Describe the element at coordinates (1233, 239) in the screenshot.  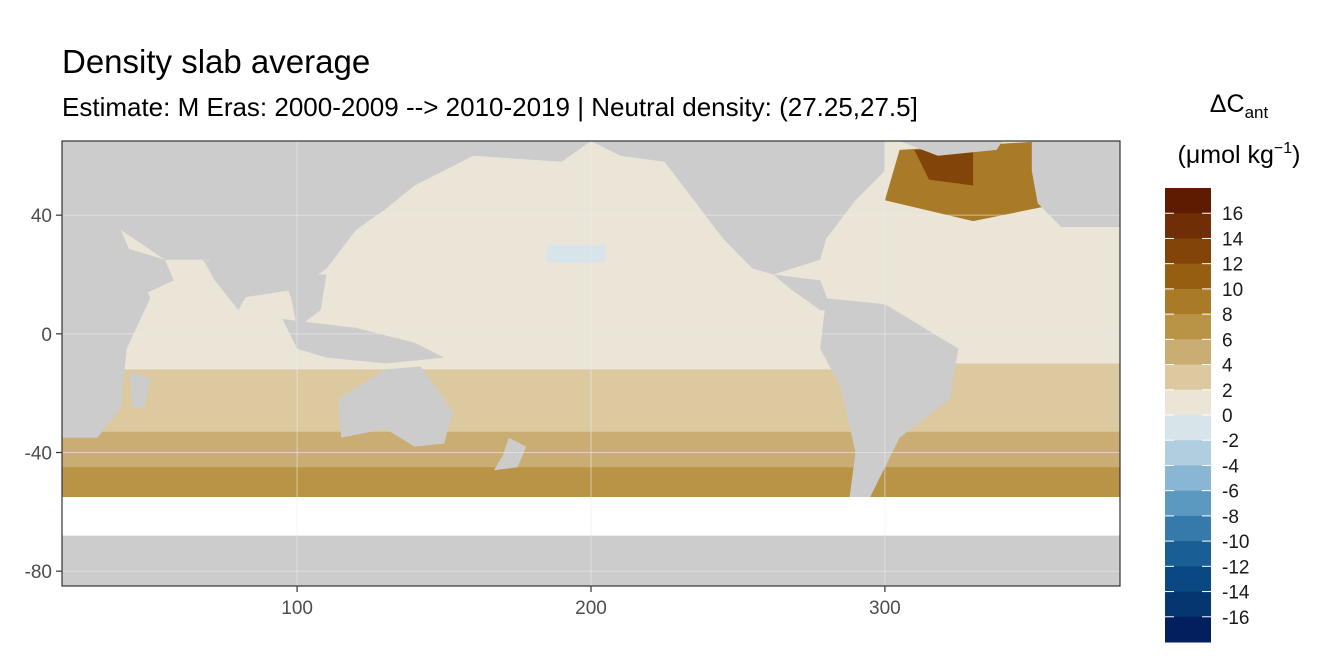
I see `legend-label-1: 14` at that location.